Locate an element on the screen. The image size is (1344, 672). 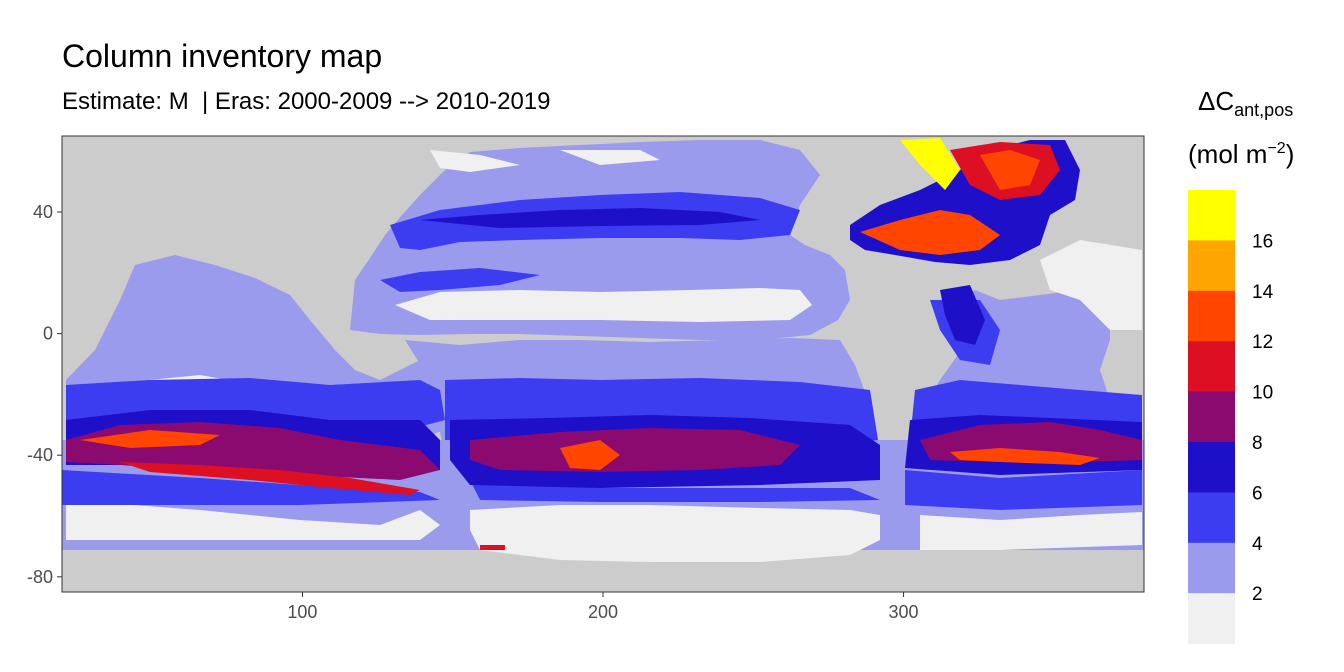
legend-labels: 16 14 12 10 8 6 4 2 is located at coordinates (1263, 418).